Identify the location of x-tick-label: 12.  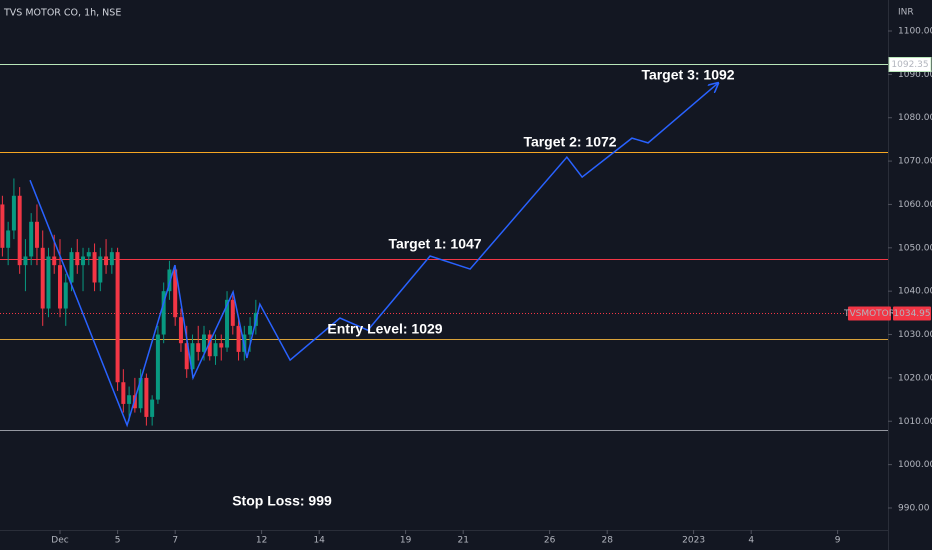
(261, 541).